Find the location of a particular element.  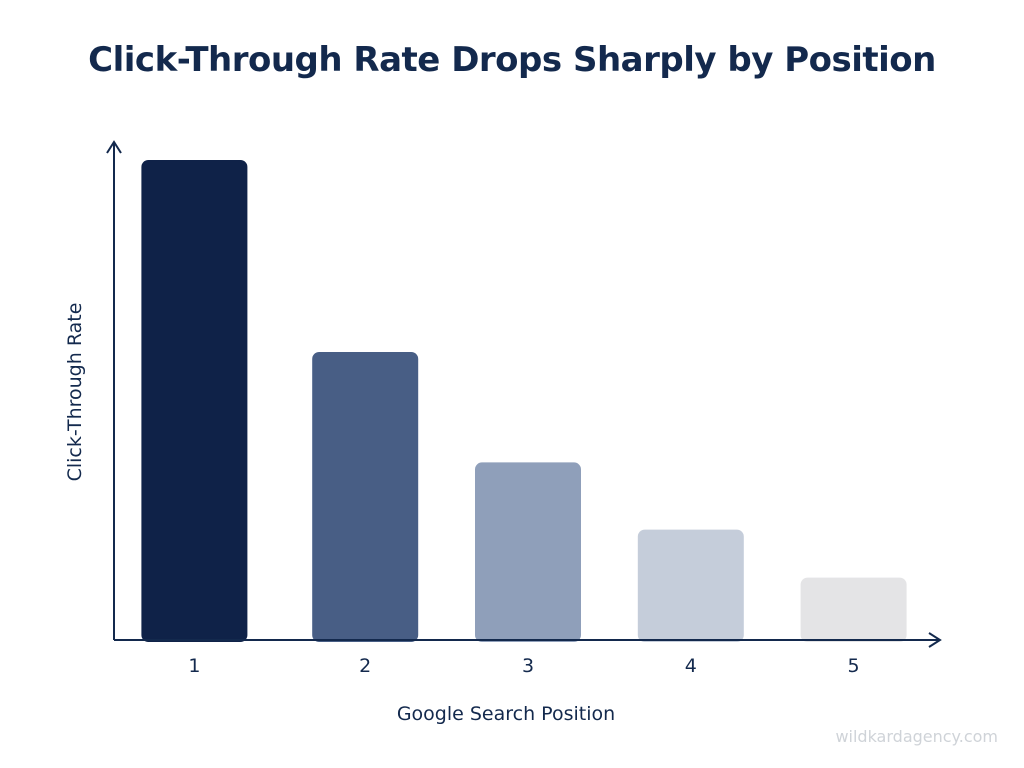

watermark-text: wildkardagency.com is located at coordinates (916, 736).